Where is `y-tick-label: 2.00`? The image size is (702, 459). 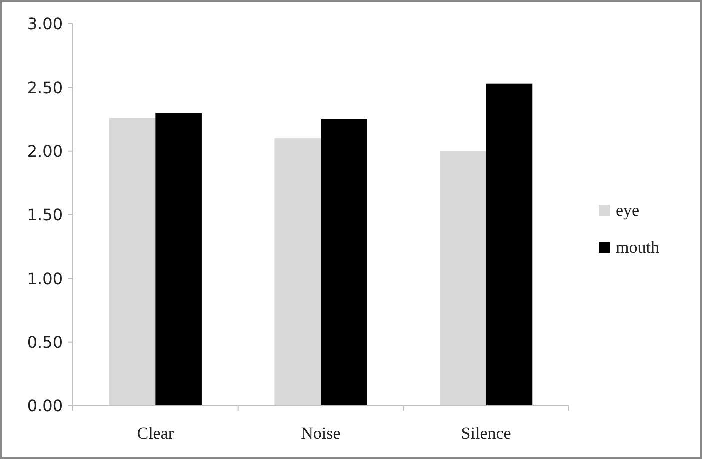 y-tick-label: 2.00 is located at coordinates (45, 151).